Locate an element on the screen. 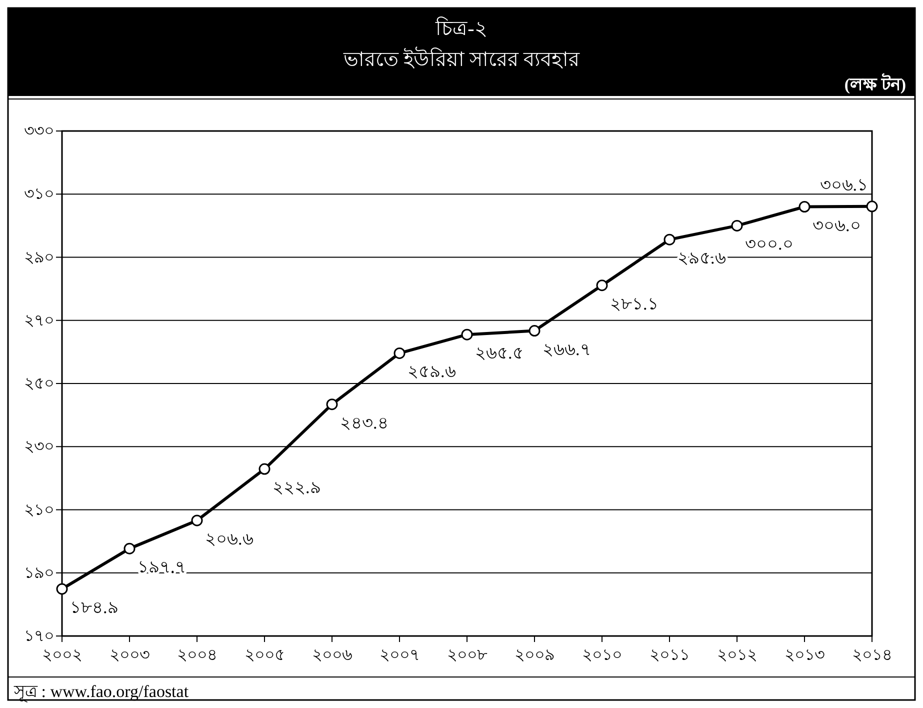  x-tick-label: ২০১৩ is located at coordinates (804, 655).